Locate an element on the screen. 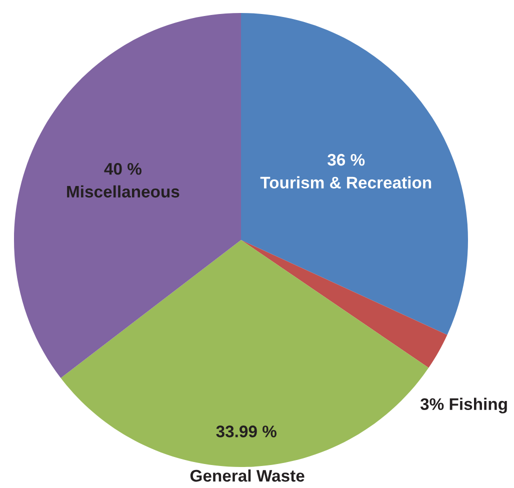 This screenshot has height=488, width=514. slice-label: Tourism & Recreation is located at coordinates (346, 182).